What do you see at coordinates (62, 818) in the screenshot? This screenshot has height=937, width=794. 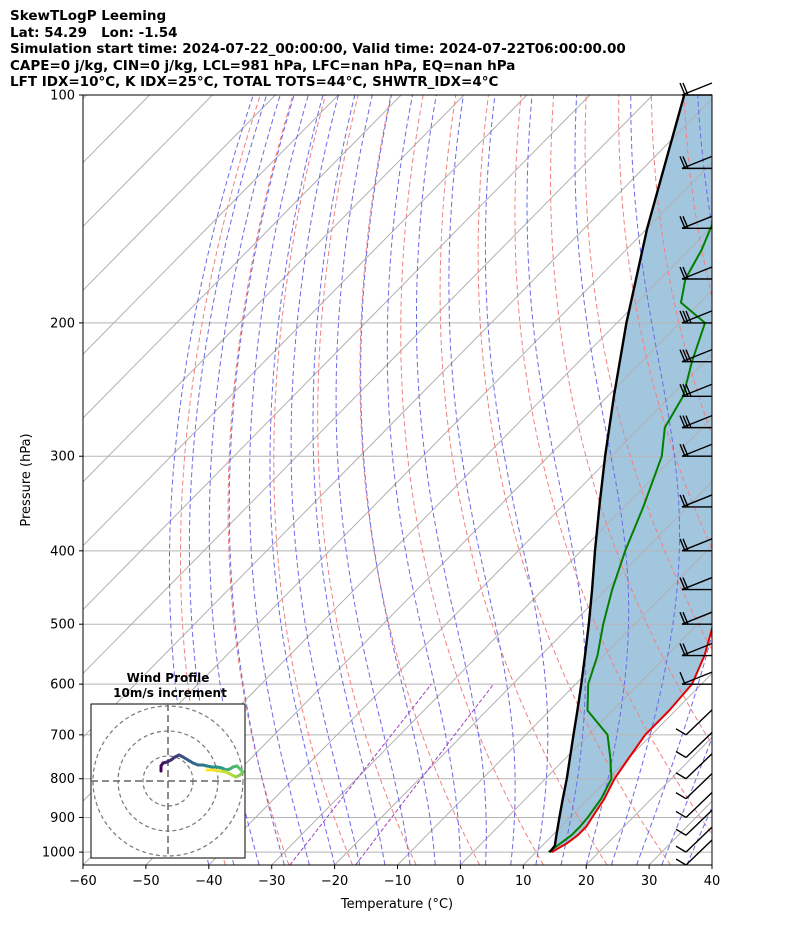 I see `y-tick-label: 900` at bounding box center [62, 818].